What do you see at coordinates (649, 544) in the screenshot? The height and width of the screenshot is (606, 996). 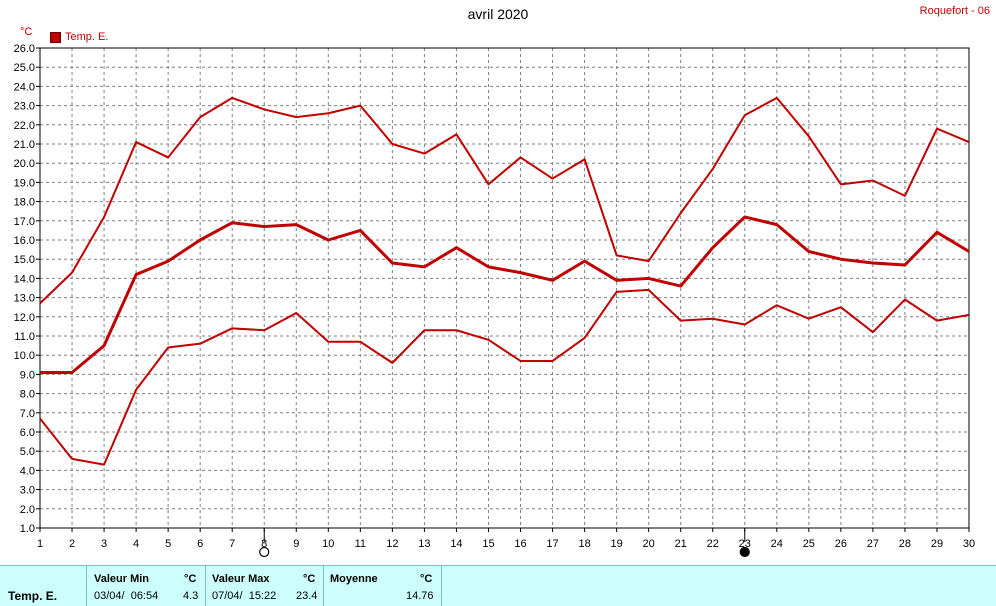 I see `x-tick-label: 20` at bounding box center [649, 544].